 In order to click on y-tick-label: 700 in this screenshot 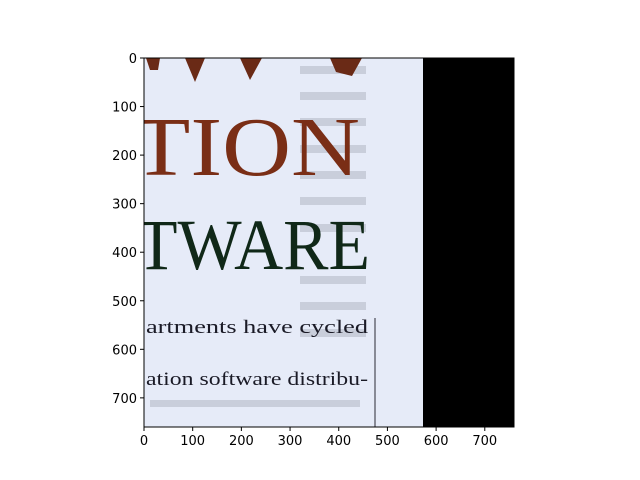, I will do `click(124, 399)`.